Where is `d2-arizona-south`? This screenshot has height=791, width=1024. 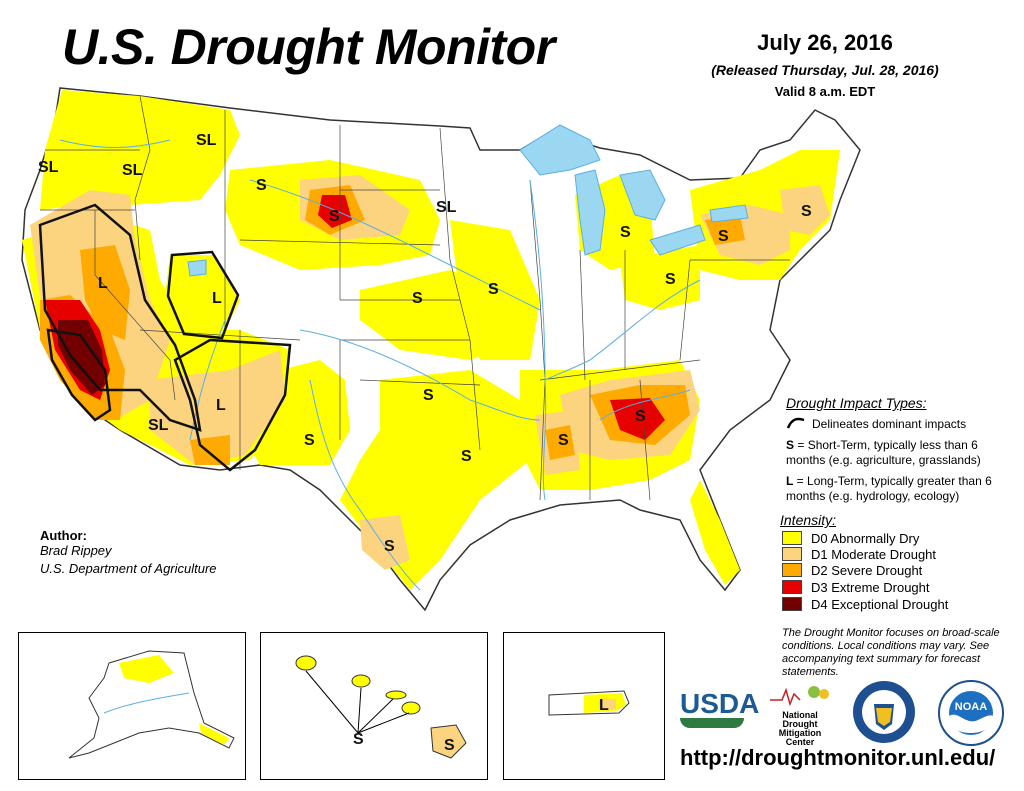 d2-arizona-south is located at coordinates (210, 450).